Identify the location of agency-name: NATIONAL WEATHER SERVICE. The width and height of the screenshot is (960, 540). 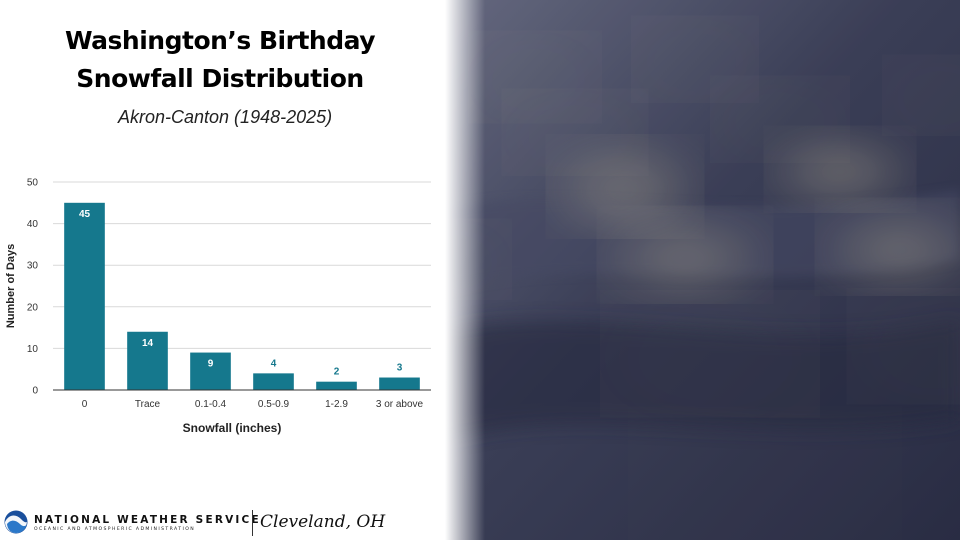
(147, 520).